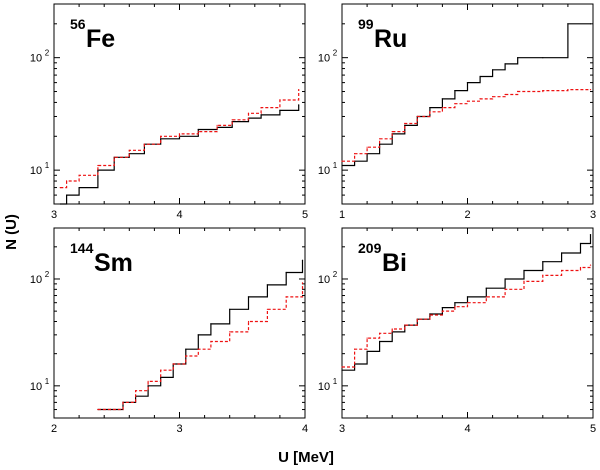  Describe the element at coordinates (78, 24) in the screenshot. I see `panel-title-mass: 56` at that location.